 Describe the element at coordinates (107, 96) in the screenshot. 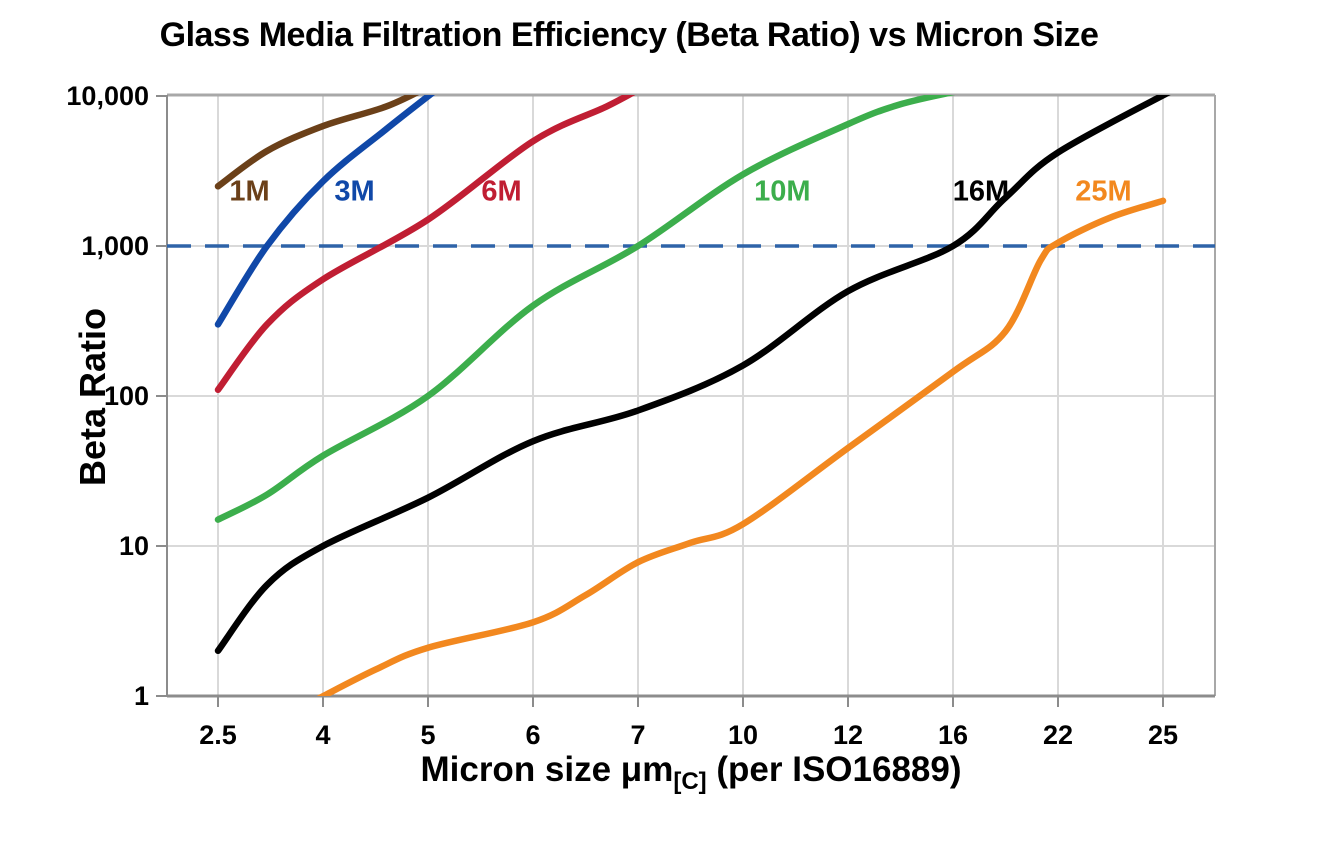

I see `y-tick-label: 10,000` at that location.